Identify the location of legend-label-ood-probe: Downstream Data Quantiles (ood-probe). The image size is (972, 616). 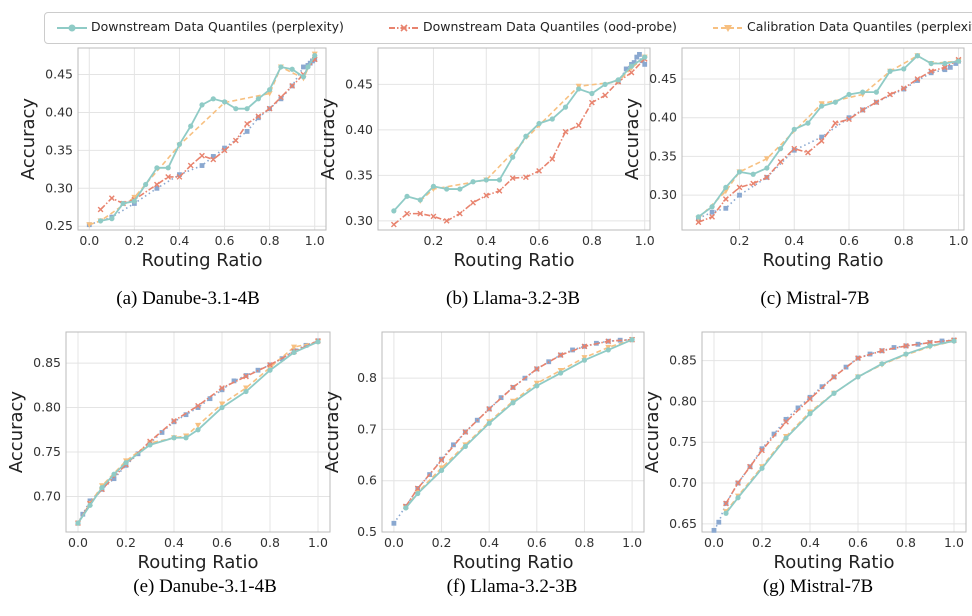
(549, 26).